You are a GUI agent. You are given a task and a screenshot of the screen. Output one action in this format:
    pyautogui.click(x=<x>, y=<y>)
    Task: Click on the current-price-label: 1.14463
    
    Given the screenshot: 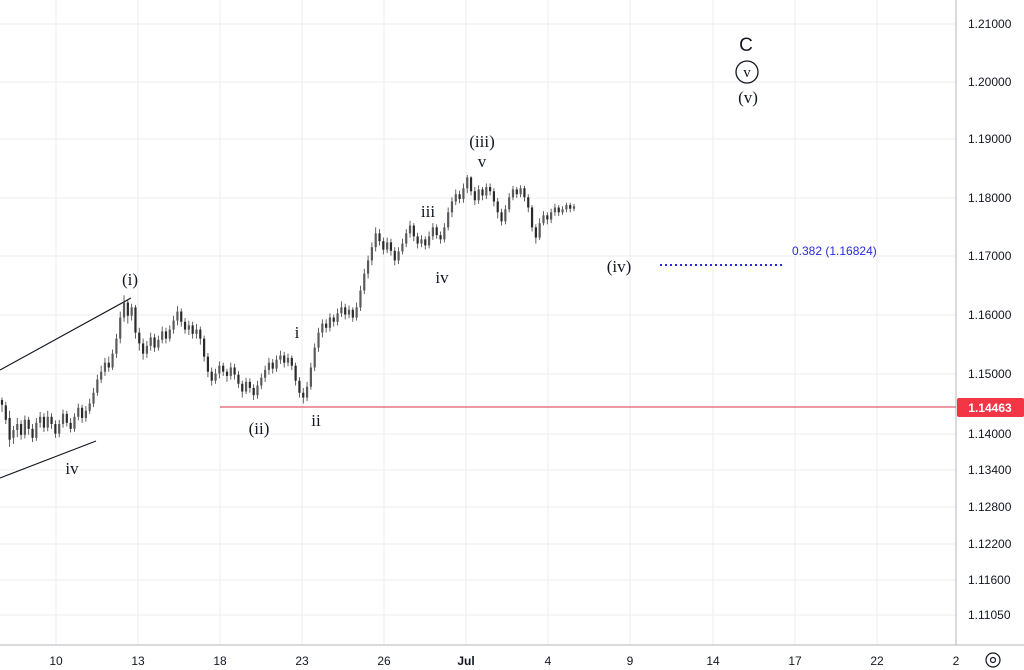 What is the action you would take?
    pyautogui.click(x=990, y=408)
    